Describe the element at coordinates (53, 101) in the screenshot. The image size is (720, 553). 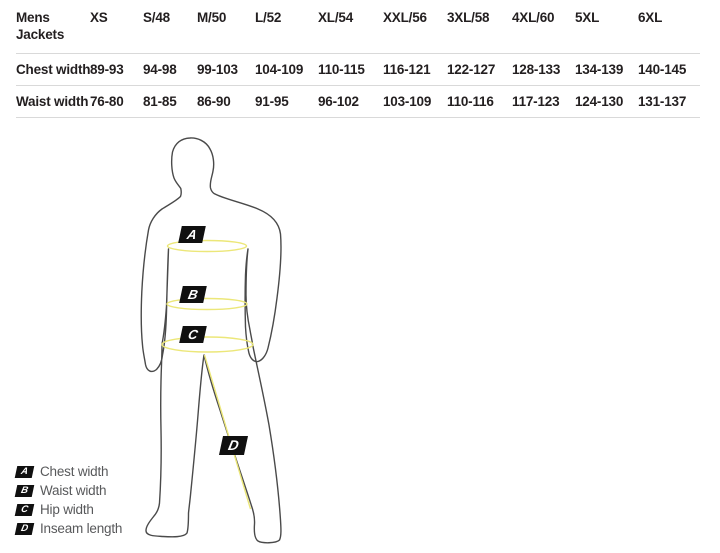
I see `row-label: Waist width` at that location.